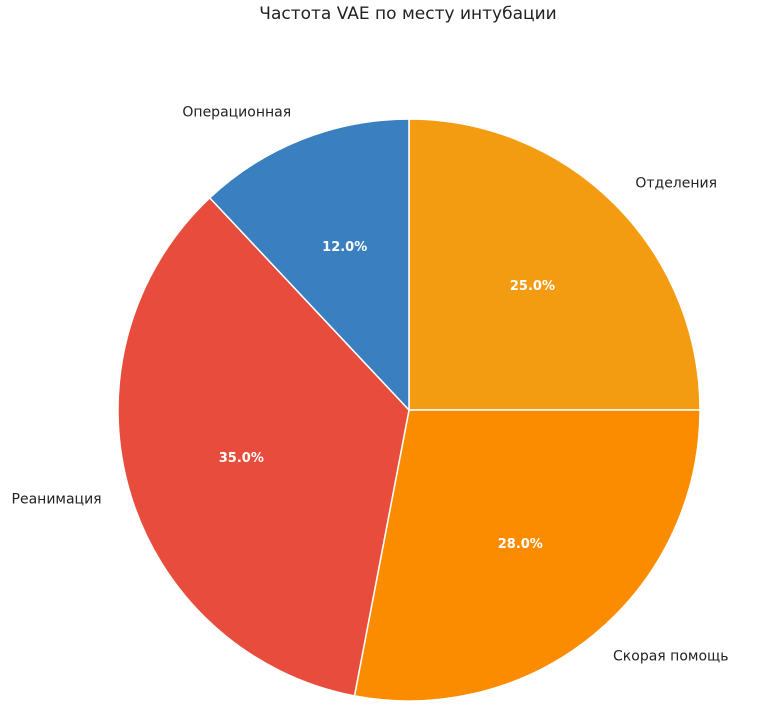 This screenshot has width=784, height=718. I want to click on pie-slice-percent-label: 12.0%, so click(344, 247).